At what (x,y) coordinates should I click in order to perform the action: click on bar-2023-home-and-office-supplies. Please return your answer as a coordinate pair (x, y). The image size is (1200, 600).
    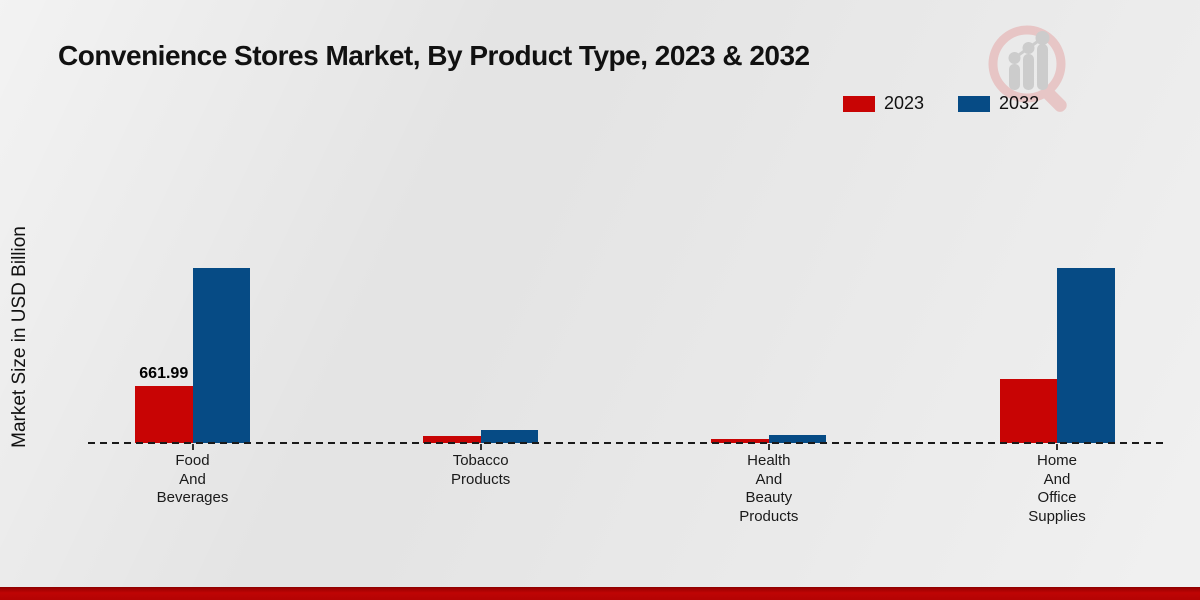
    Looking at the image, I should click on (1028, 410).